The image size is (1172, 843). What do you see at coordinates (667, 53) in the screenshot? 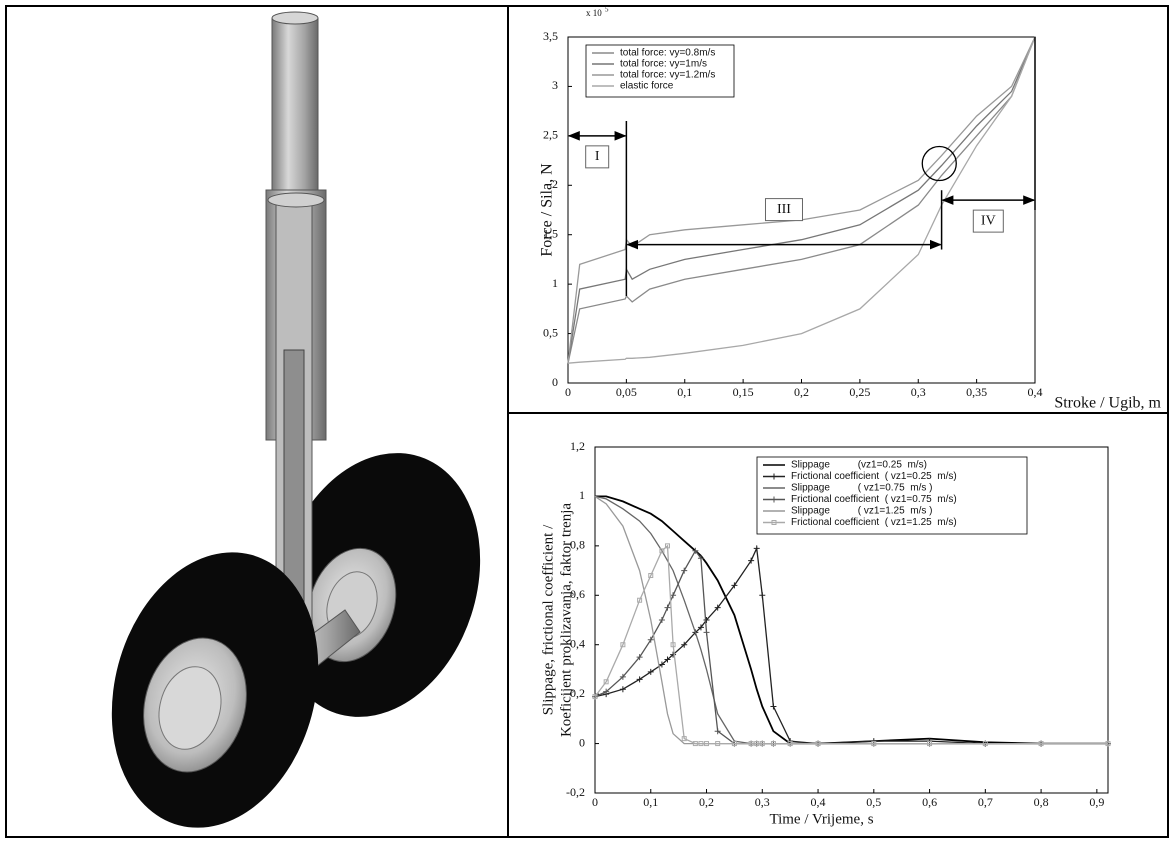
I see `legend-label: total force: vy=0.8m/s` at bounding box center [667, 53].